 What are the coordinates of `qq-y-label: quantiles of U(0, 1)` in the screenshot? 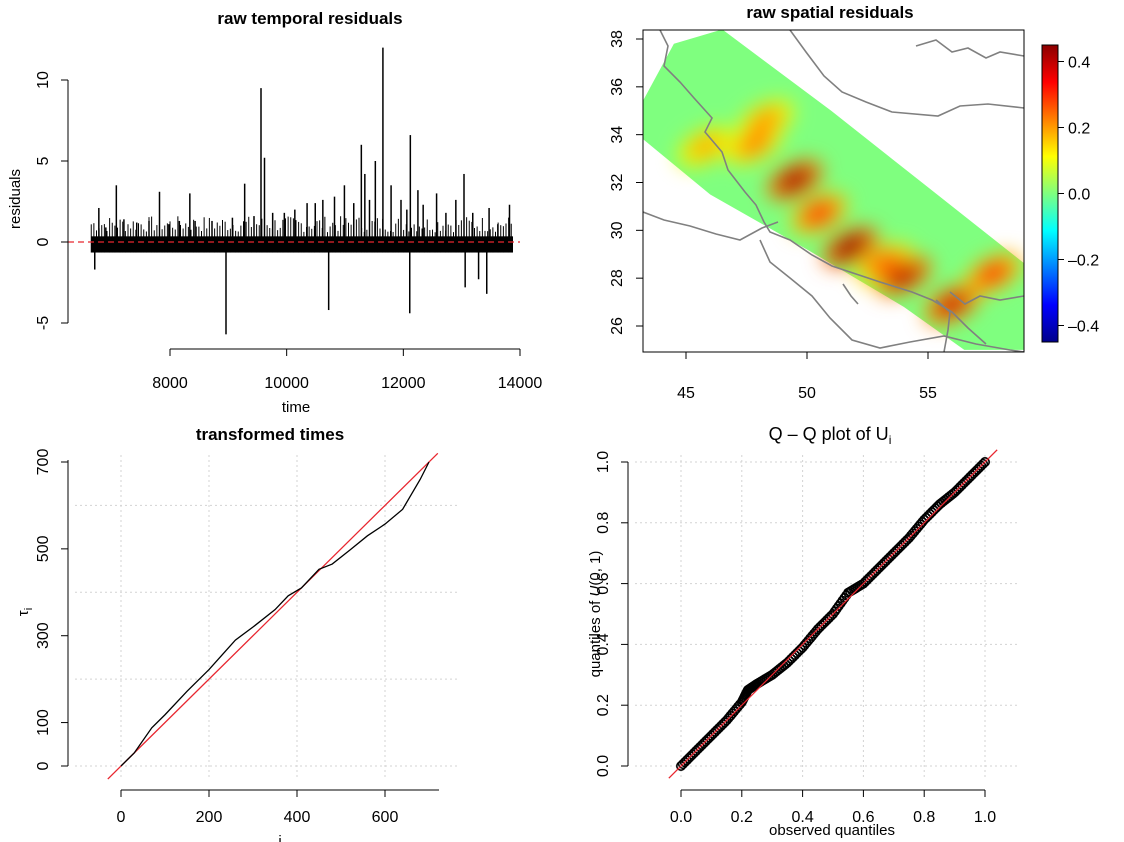 It's located at (595, 614).